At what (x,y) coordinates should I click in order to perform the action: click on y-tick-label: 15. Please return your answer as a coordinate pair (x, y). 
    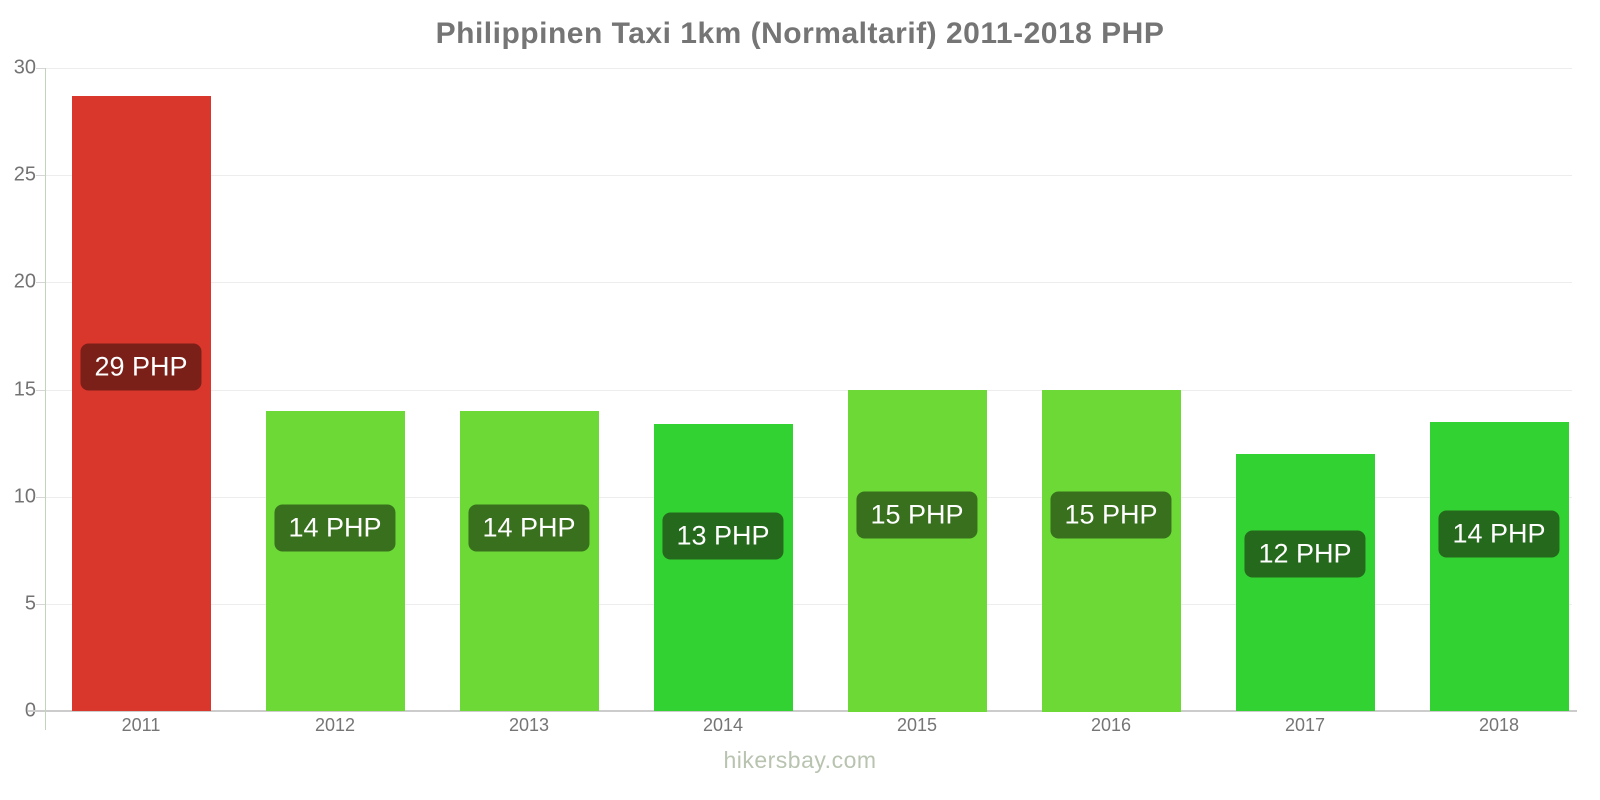
    Looking at the image, I should click on (24, 389).